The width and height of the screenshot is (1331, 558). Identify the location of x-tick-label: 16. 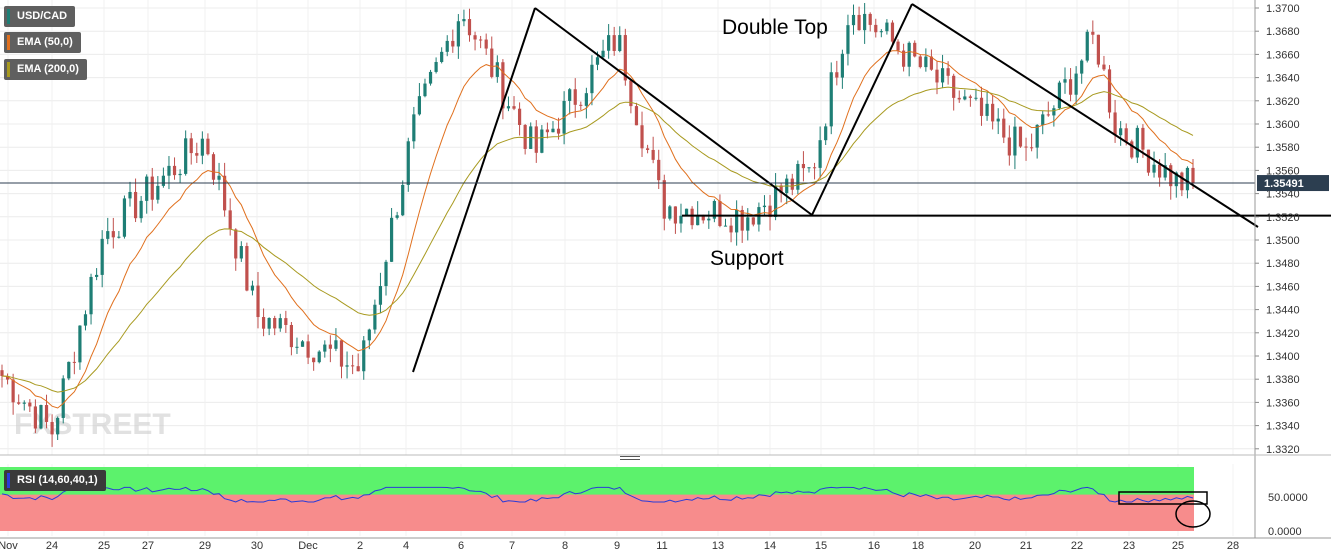
(874, 546).